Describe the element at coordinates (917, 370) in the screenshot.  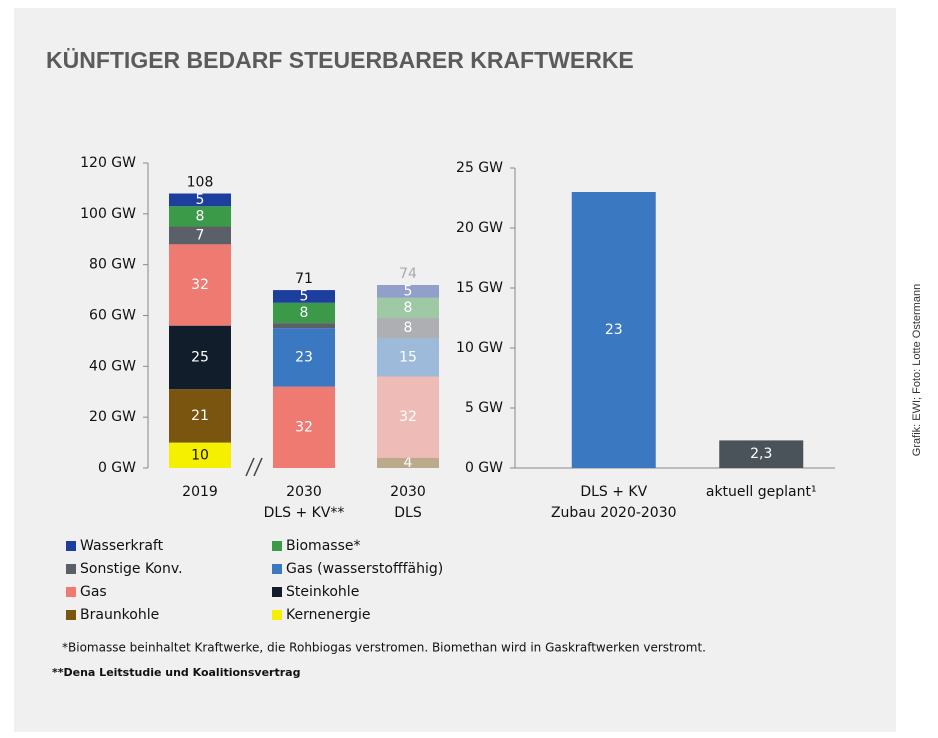
I see `credit: Grafik: EWI; Foto: Lotte Ostermann` at that location.